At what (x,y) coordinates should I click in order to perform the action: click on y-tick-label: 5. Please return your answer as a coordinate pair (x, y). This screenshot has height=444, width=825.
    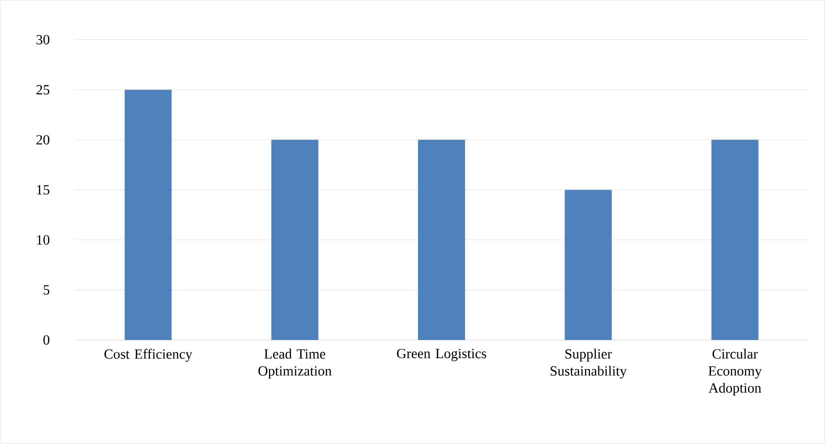
    Looking at the image, I should click on (47, 290).